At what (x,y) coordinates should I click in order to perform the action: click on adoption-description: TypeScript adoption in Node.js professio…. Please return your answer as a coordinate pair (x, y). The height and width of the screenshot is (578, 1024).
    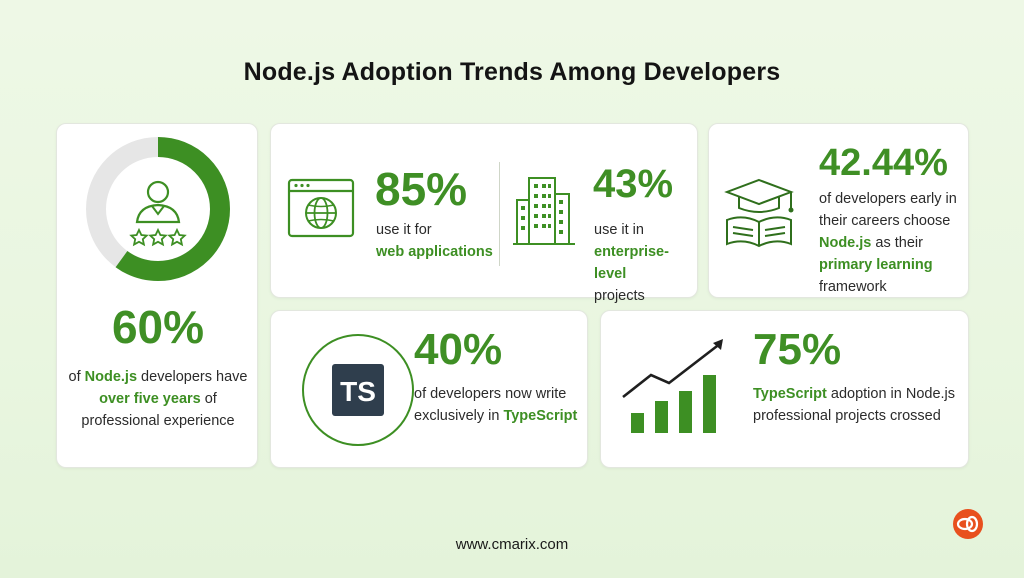
    Looking at the image, I should click on (854, 405).